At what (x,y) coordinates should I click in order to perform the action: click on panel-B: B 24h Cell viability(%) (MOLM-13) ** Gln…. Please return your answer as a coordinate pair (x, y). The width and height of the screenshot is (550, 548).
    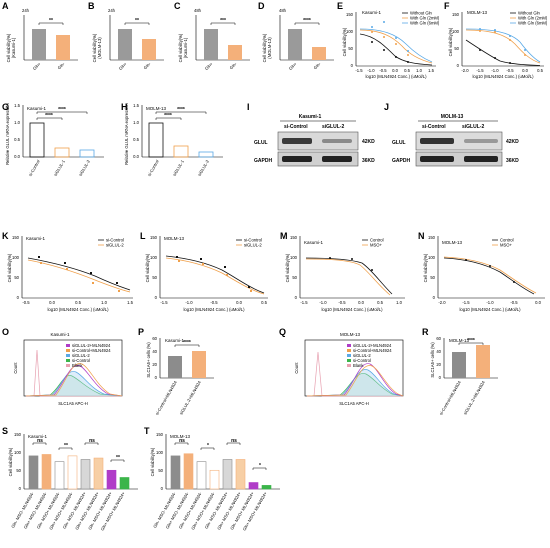
    Looking at the image, I should click on (126, 36).